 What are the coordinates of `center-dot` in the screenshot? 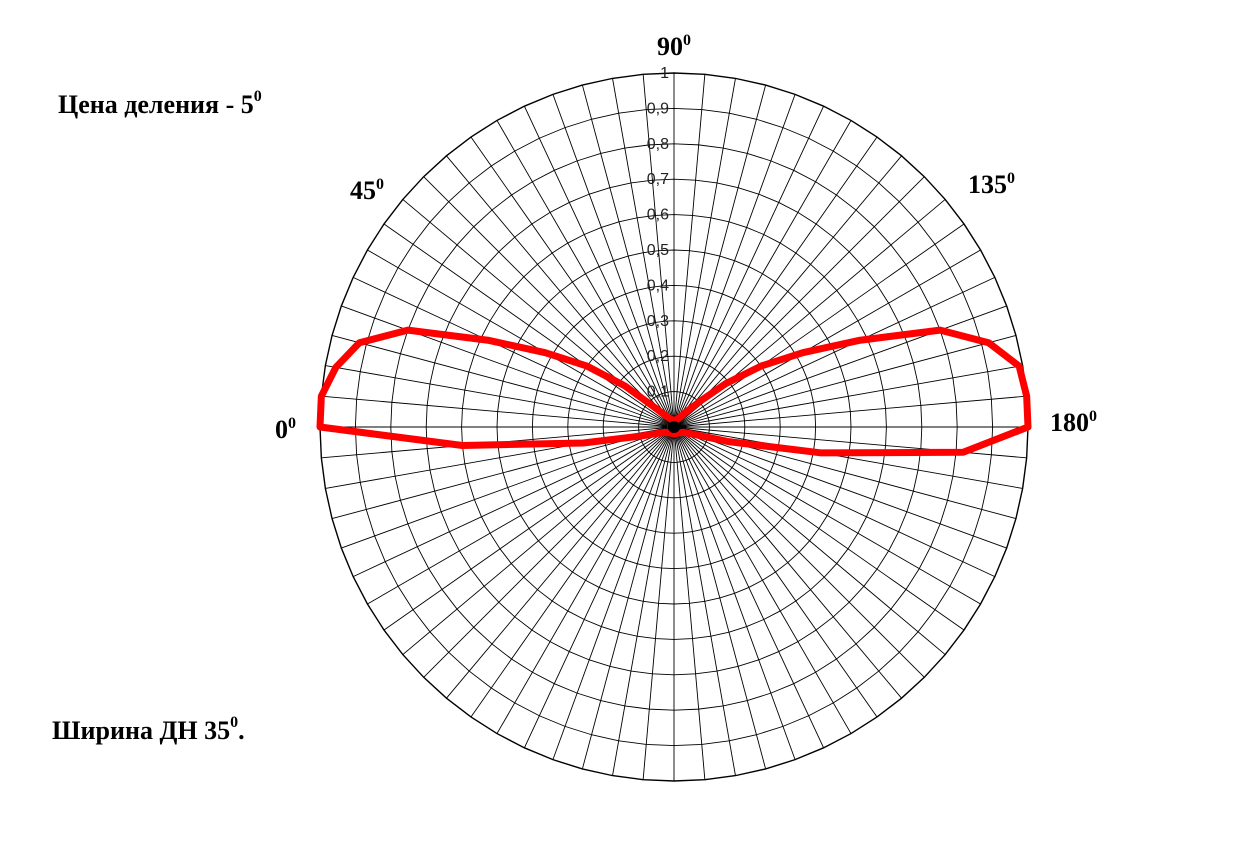 It's located at (674, 427).